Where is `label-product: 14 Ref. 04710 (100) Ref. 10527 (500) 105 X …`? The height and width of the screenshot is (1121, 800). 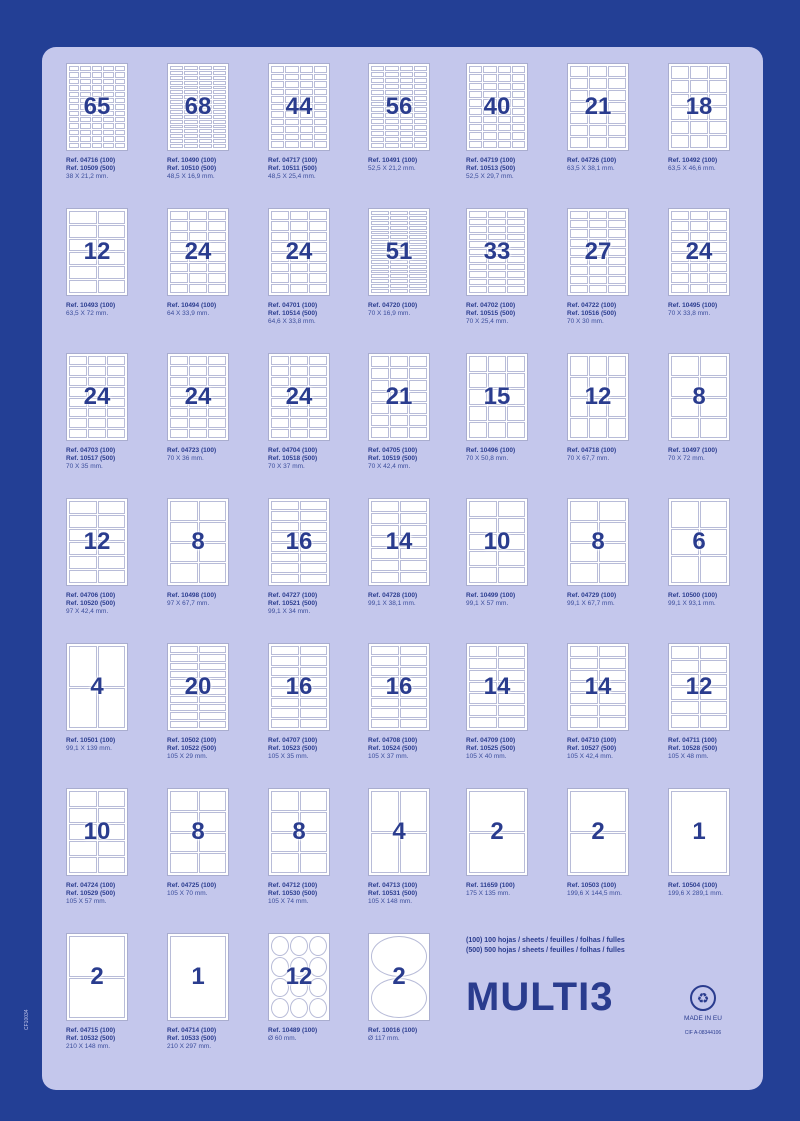 label-product: 14 Ref. 04710 (100) Ref. 10527 (500) 105 X … is located at coordinates (612, 713).